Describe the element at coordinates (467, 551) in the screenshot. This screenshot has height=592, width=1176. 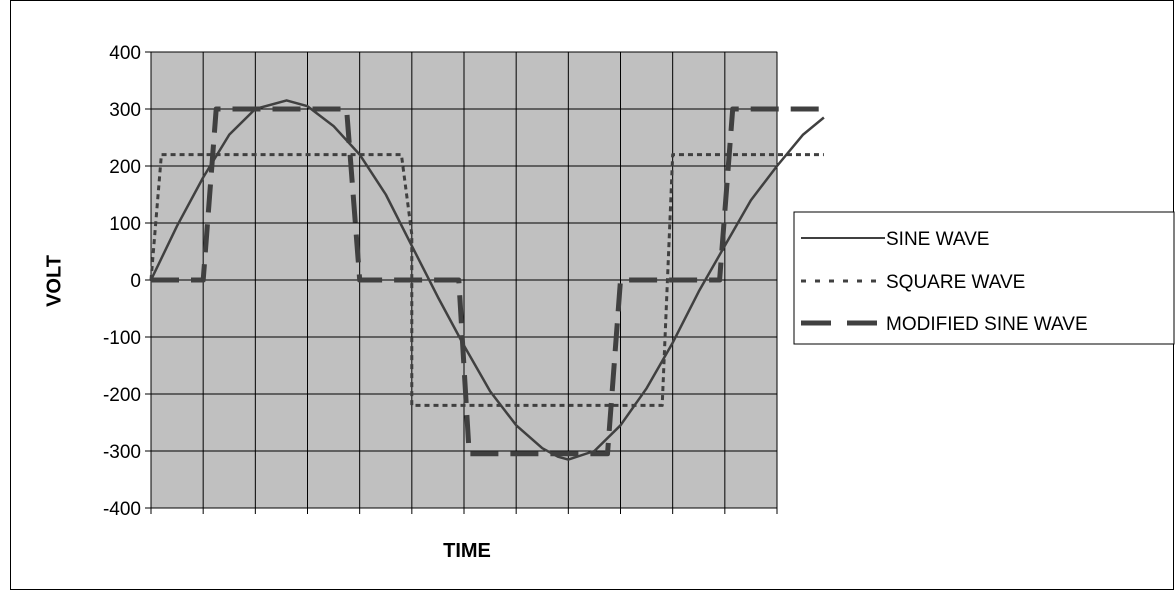
I see `x-axis-title: TIME` at that location.